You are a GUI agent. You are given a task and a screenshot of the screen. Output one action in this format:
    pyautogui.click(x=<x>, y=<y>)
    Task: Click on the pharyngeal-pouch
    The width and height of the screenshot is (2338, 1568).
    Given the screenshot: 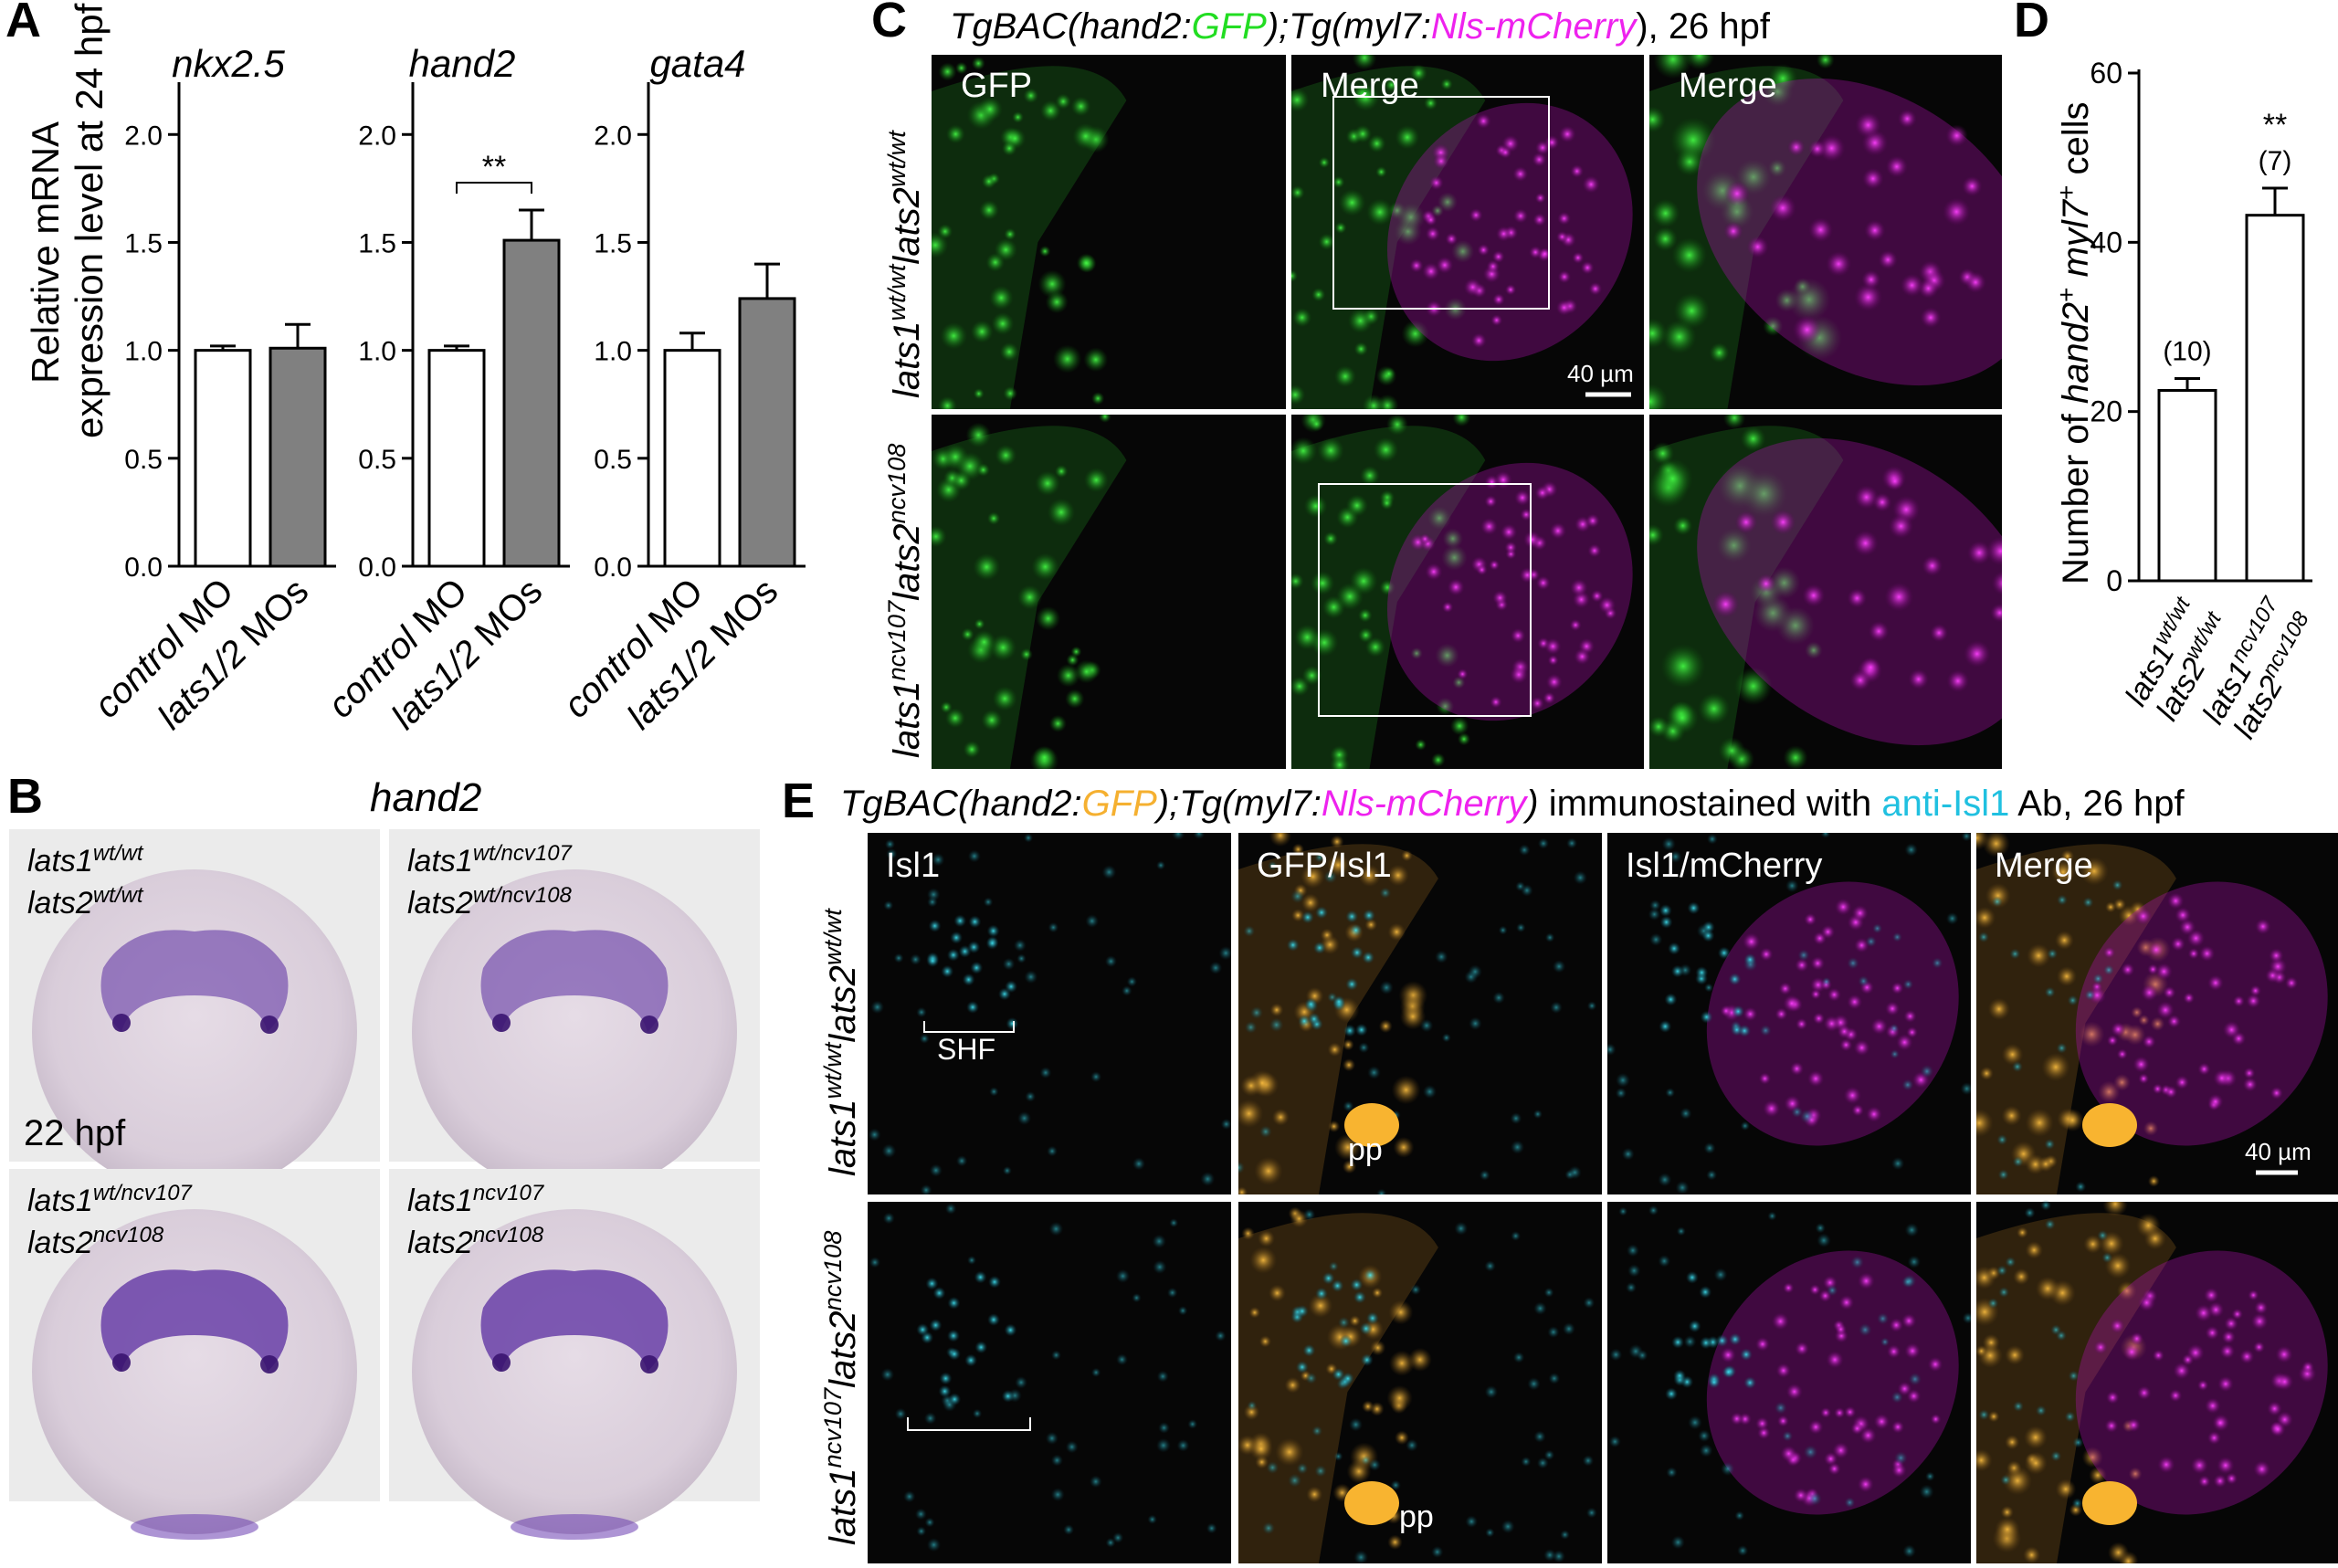 What is the action you would take?
    pyautogui.click(x=1372, y=1125)
    